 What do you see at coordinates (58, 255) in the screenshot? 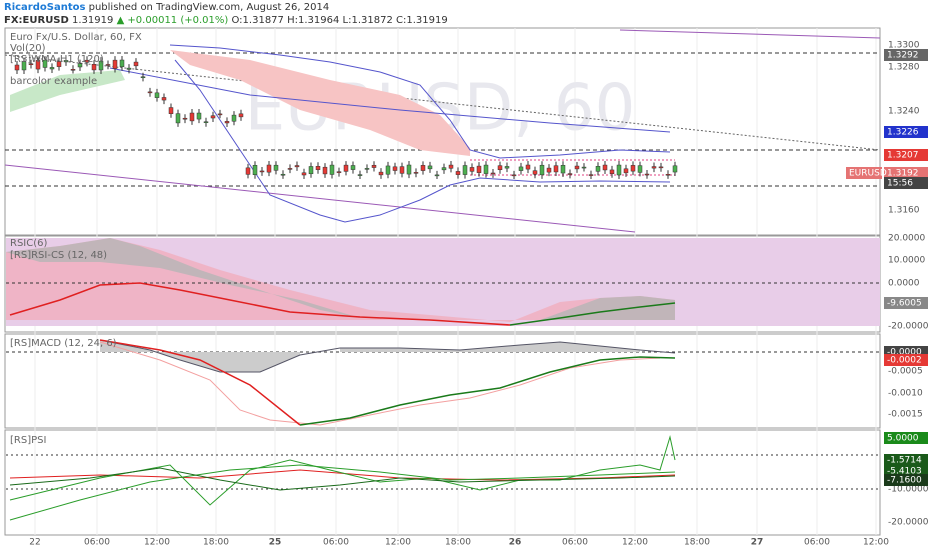
I see `indicator-label: [RS]RSI-CS (12, 48)` at bounding box center [58, 255].